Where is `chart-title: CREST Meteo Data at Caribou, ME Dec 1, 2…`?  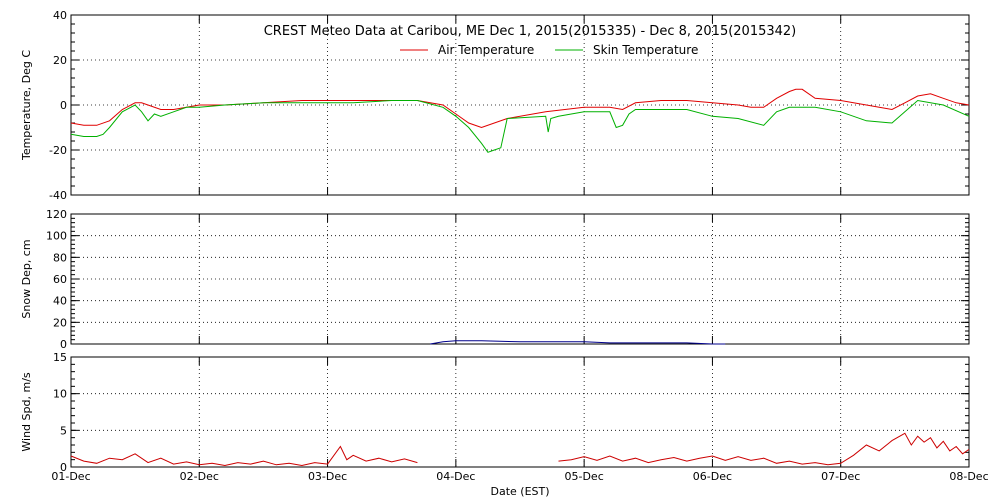 chart-title: CREST Meteo Data at Caribou, ME Dec 1, 2… is located at coordinates (530, 31).